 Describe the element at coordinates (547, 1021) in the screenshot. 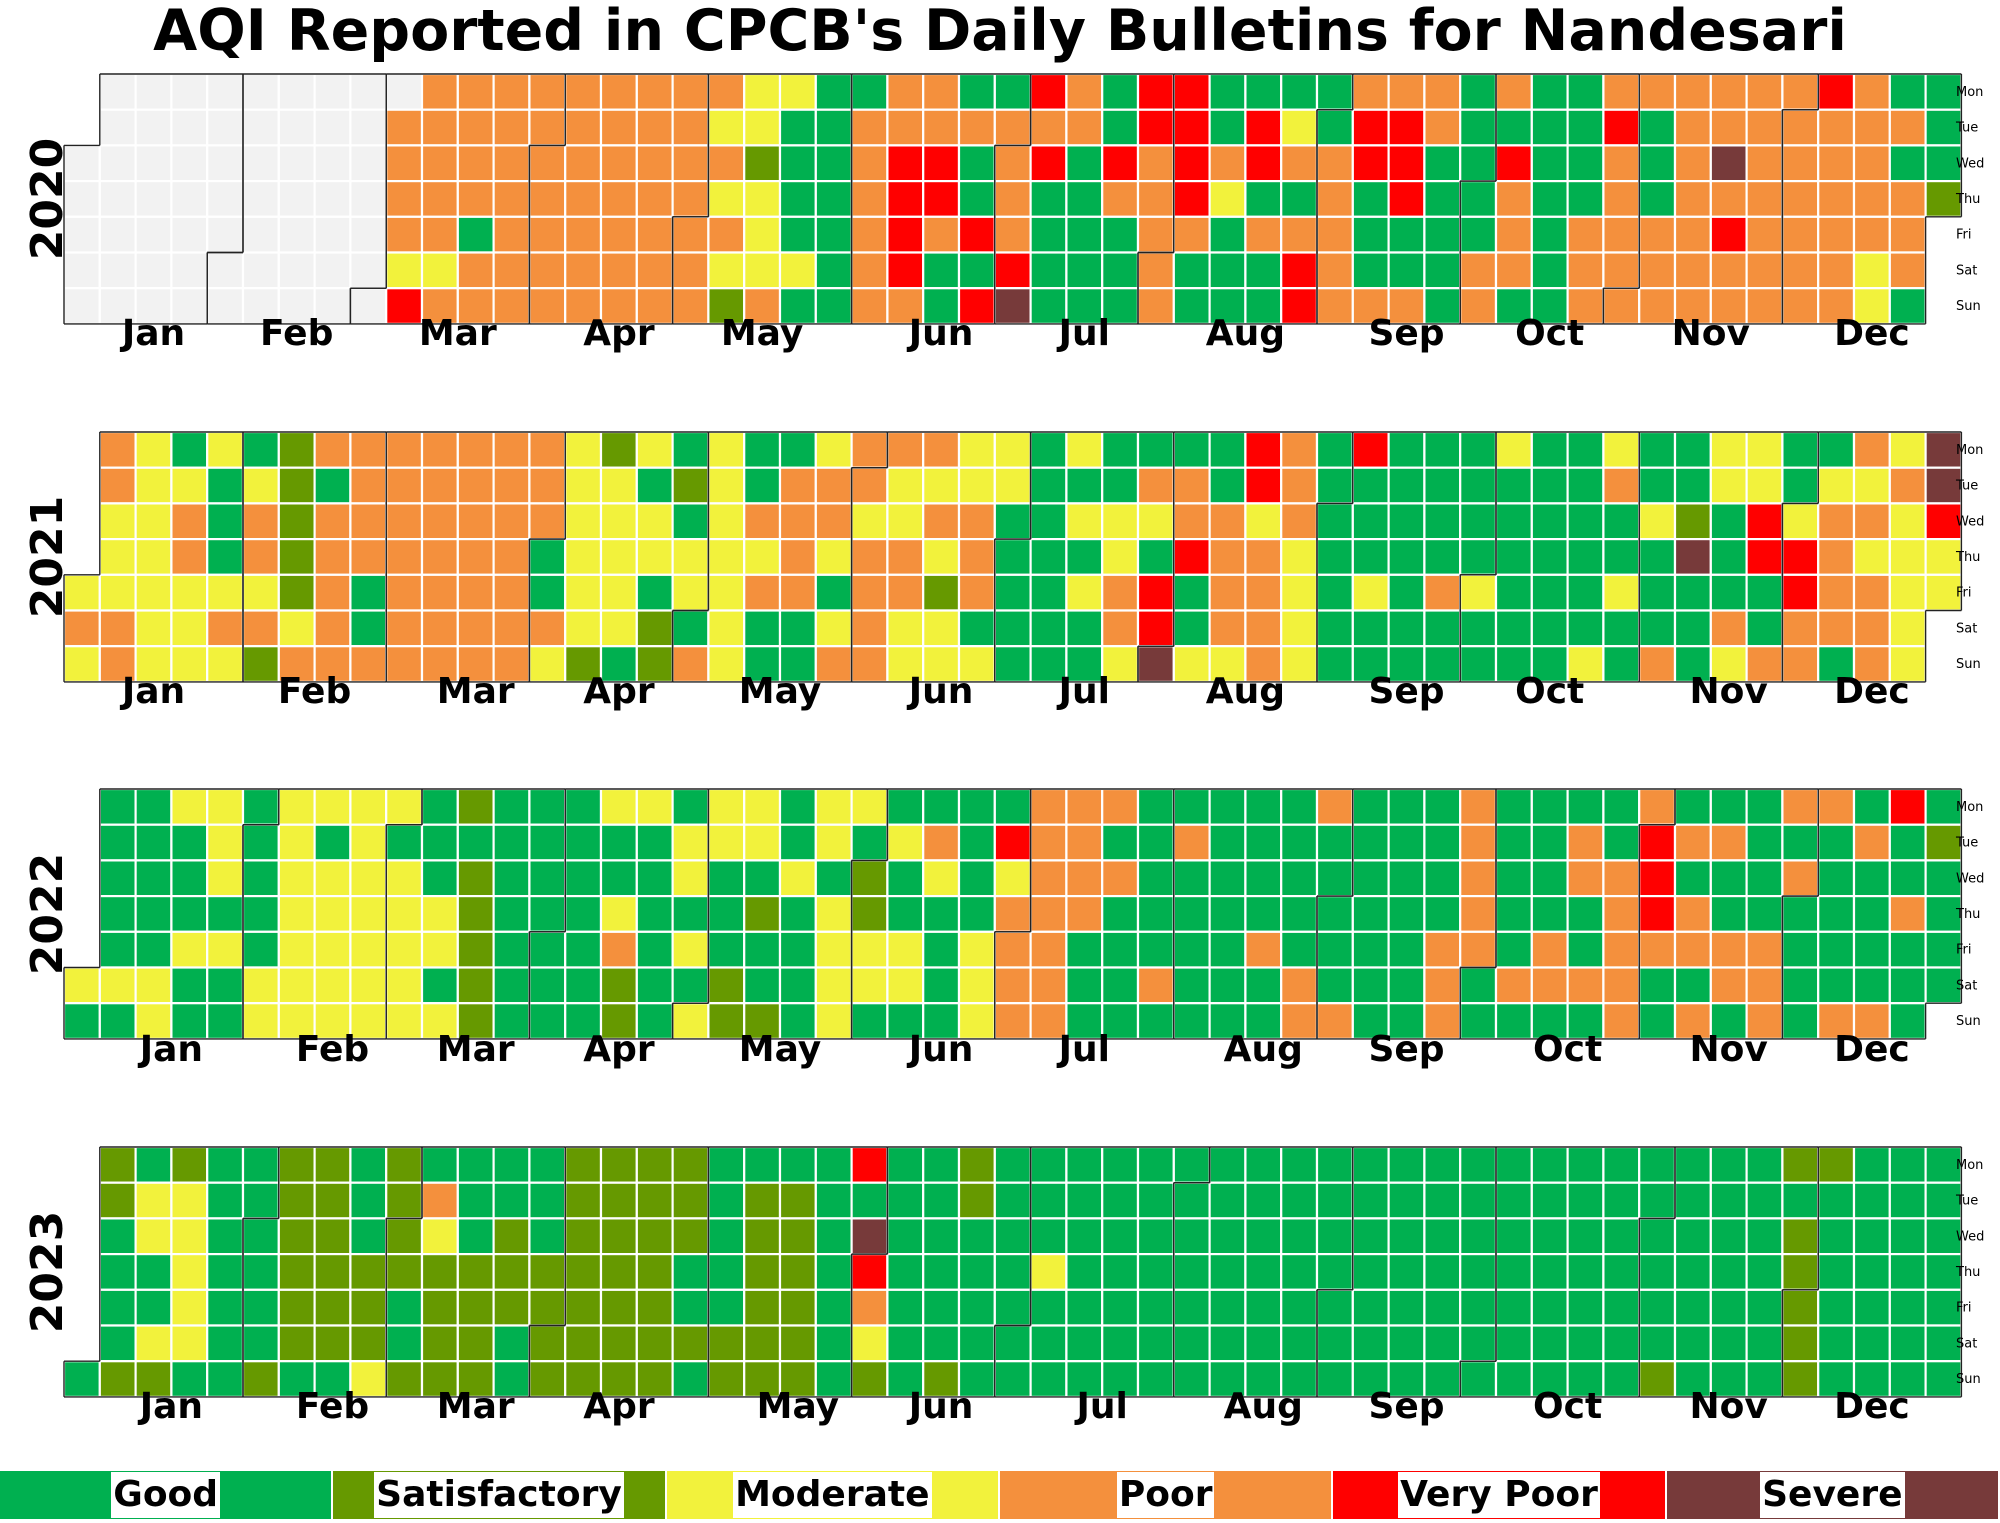

I see `day-cell: 2022 Apr 3: Good` at that location.